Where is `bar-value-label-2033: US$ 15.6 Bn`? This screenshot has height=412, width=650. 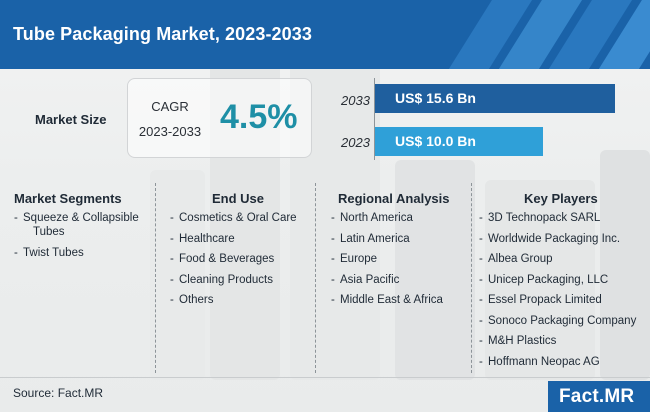
bar-value-label-2033: US$ 15.6 Bn is located at coordinates (435, 98).